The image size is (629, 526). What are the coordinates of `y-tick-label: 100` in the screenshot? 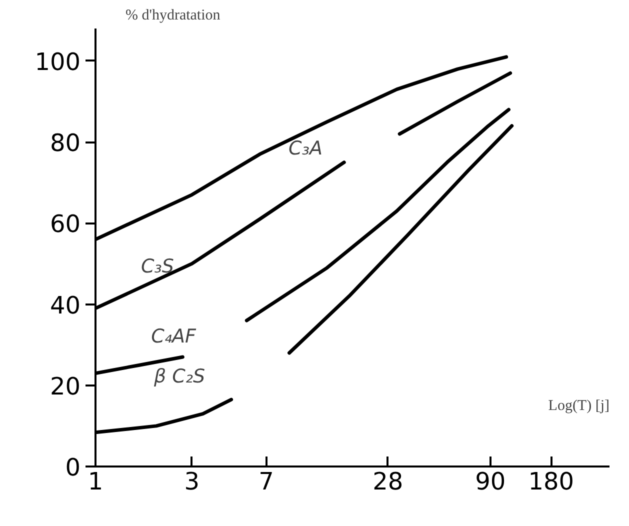 It's located at (57, 62).